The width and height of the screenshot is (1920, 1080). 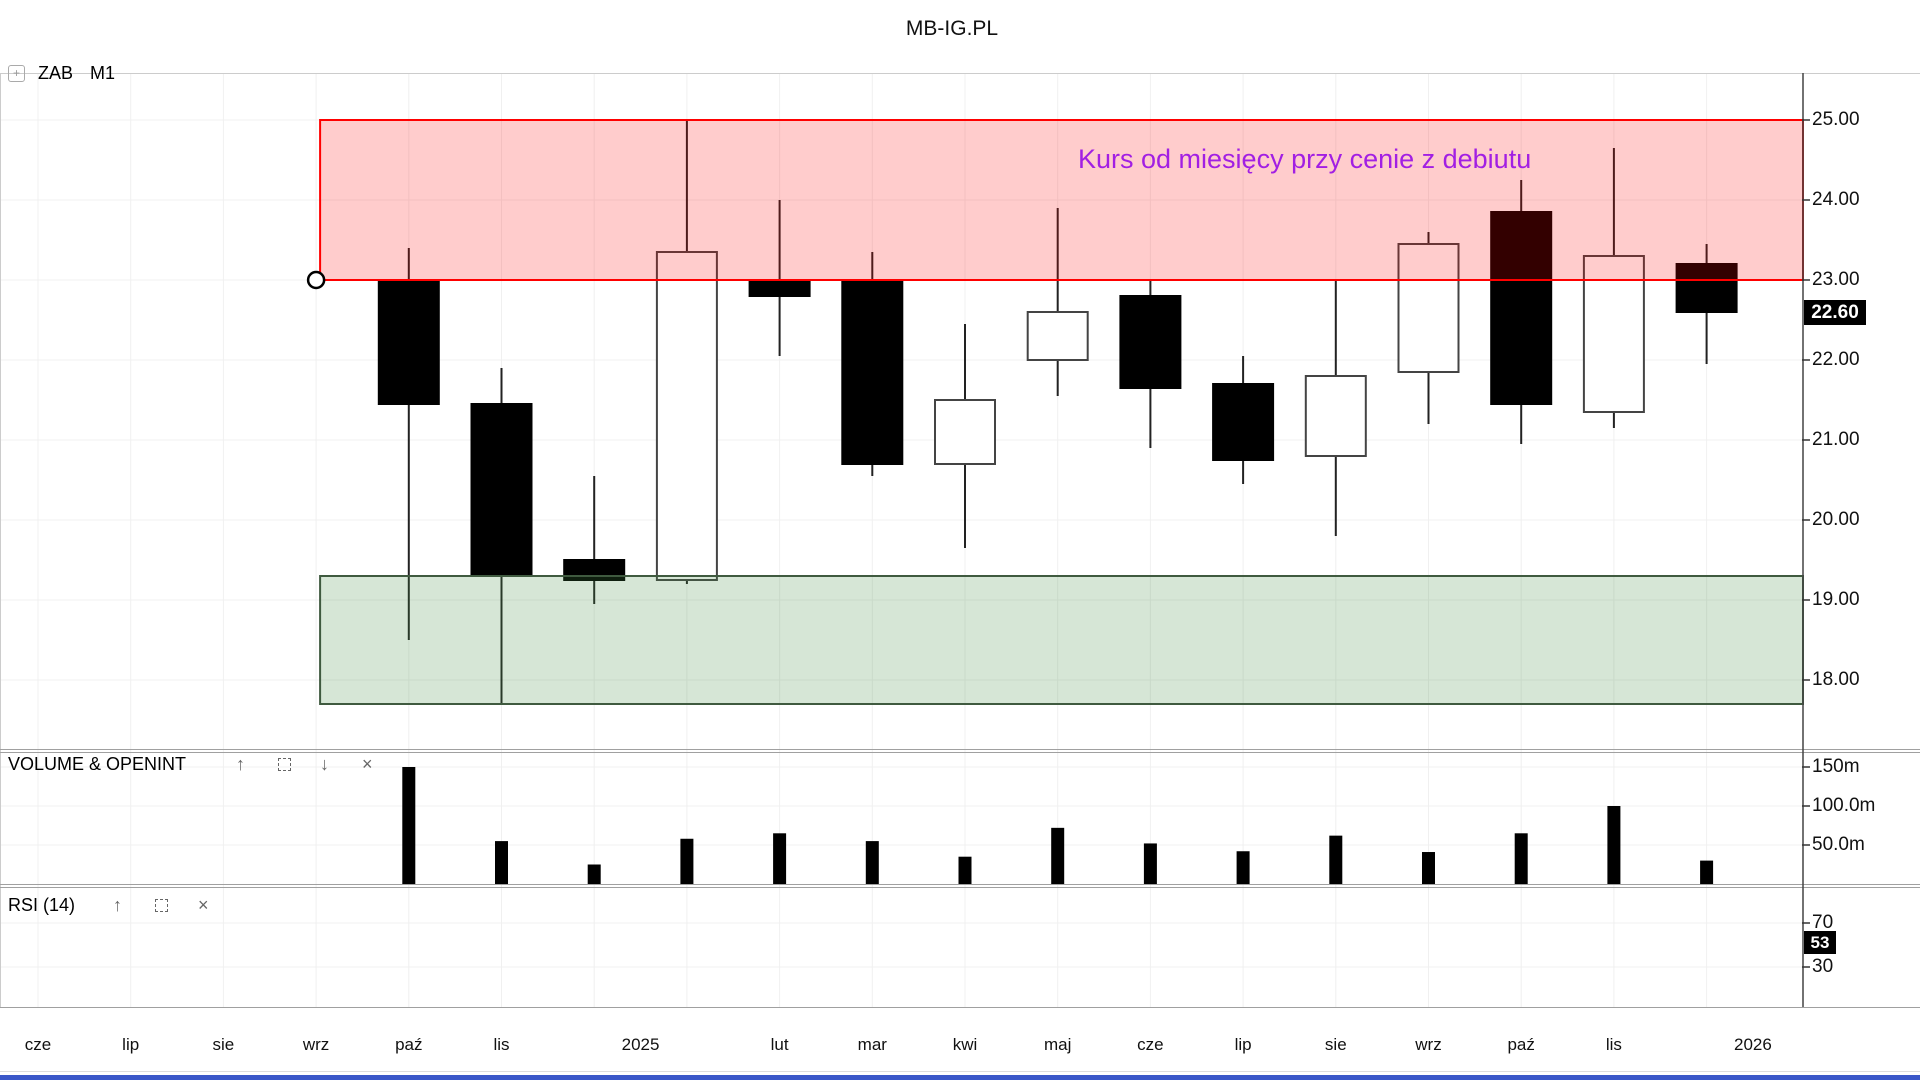 What do you see at coordinates (1838, 844) in the screenshot?
I see `volume-tick-label: 50.0m` at bounding box center [1838, 844].